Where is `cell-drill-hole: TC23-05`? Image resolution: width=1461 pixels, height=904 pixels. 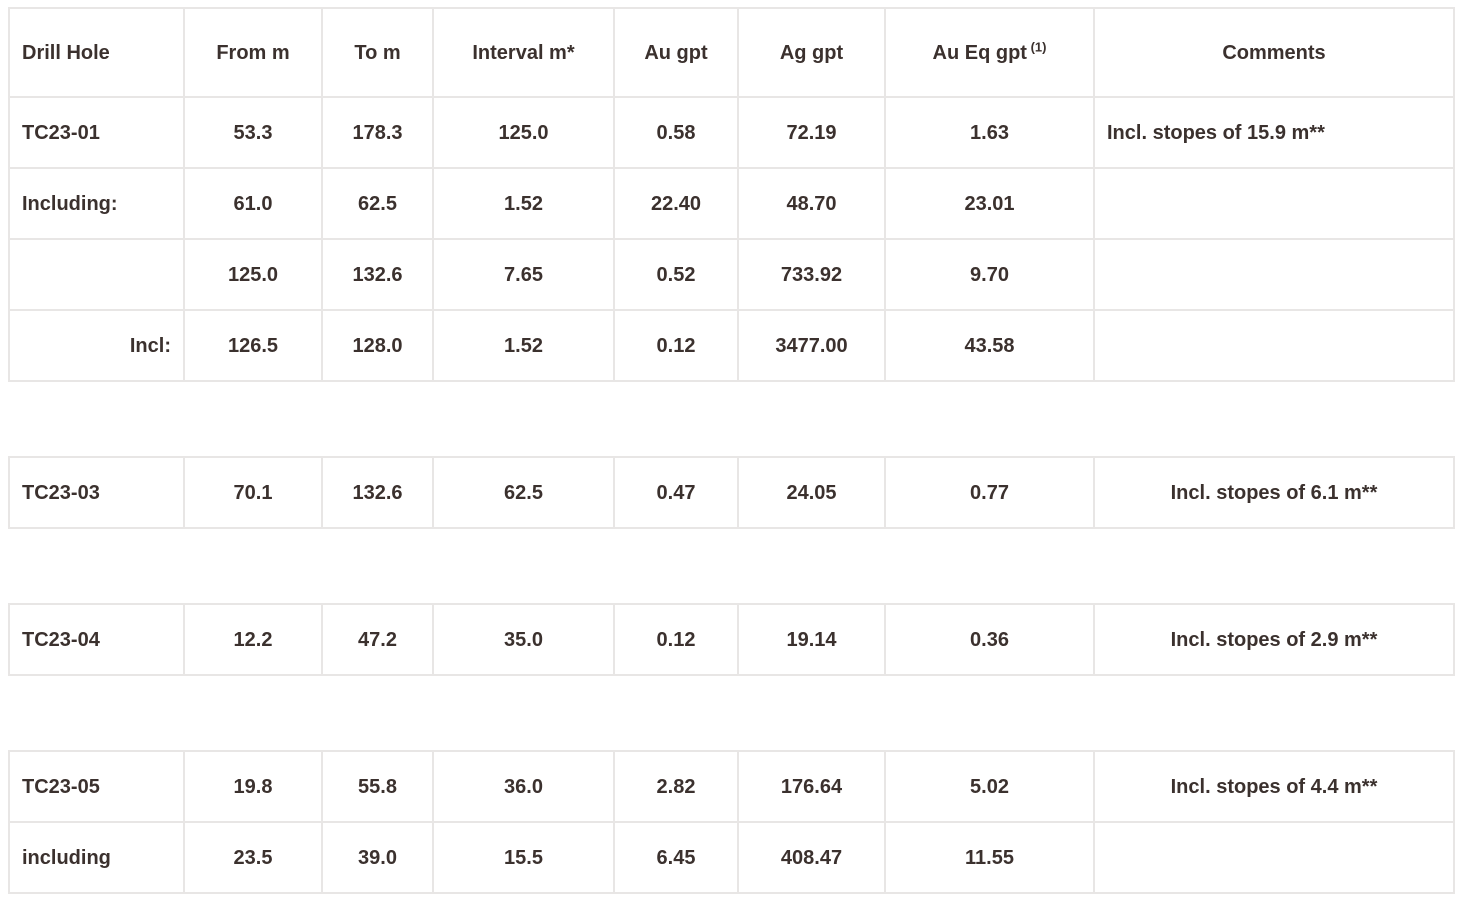
cell-drill-hole: TC23-05 is located at coordinates (96, 786).